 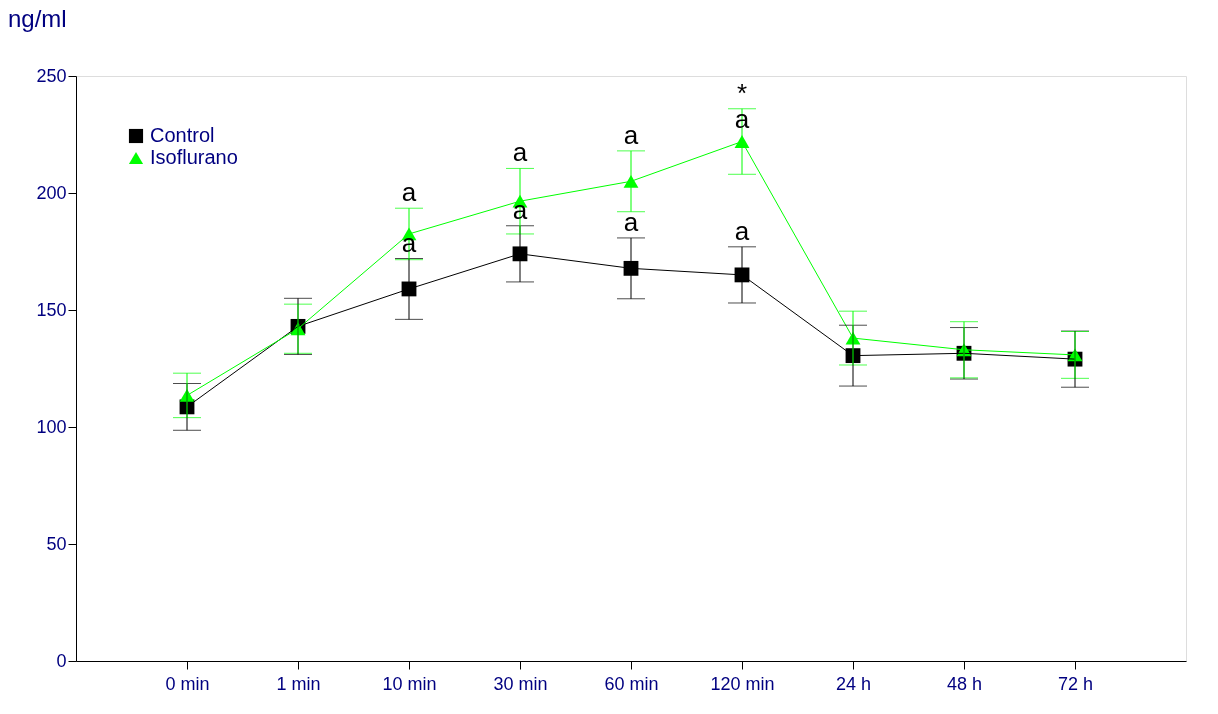 I want to click on legend-label: Control, so click(x=182, y=135).